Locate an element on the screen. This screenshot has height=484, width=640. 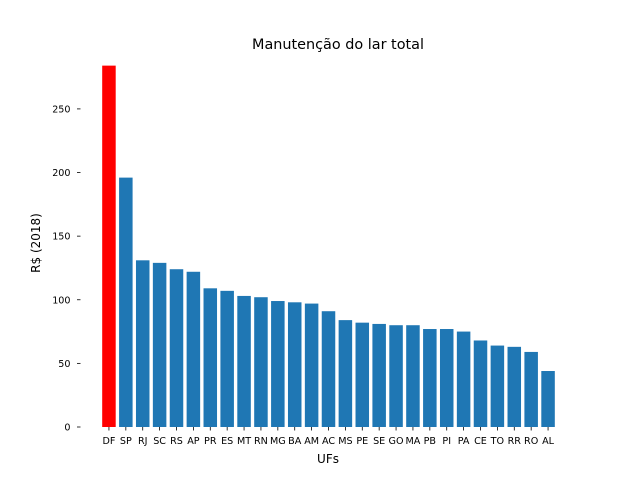
x-tick-label-ba: BA is located at coordinates (295, 441).